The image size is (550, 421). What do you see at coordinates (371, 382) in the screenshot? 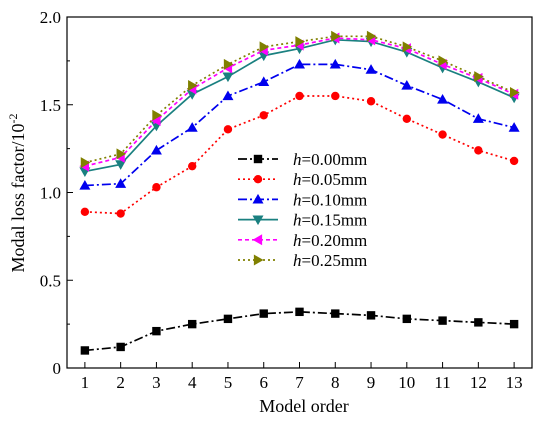
I see `x-tick-label: 9` at bounding box center [371, 382].